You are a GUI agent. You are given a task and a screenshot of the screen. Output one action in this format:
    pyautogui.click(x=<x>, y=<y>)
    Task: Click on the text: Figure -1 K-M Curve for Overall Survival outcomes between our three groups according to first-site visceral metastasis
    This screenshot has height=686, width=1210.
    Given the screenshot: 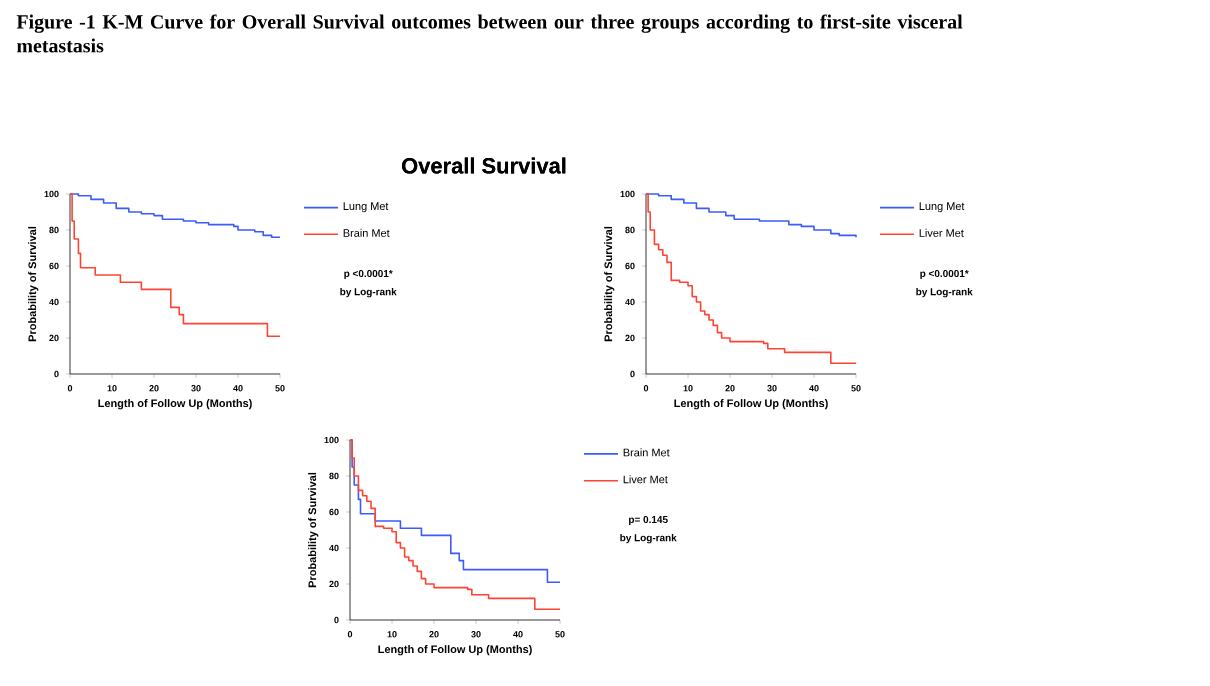 What is the action you would take?
    pyautogui.click(x=489, y=33)
    